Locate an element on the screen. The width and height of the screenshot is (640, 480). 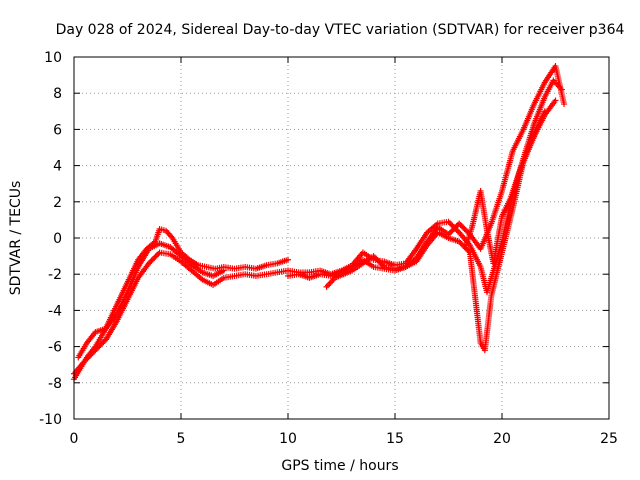
x-tick-label: 10 is located at coordinates (288, 439).